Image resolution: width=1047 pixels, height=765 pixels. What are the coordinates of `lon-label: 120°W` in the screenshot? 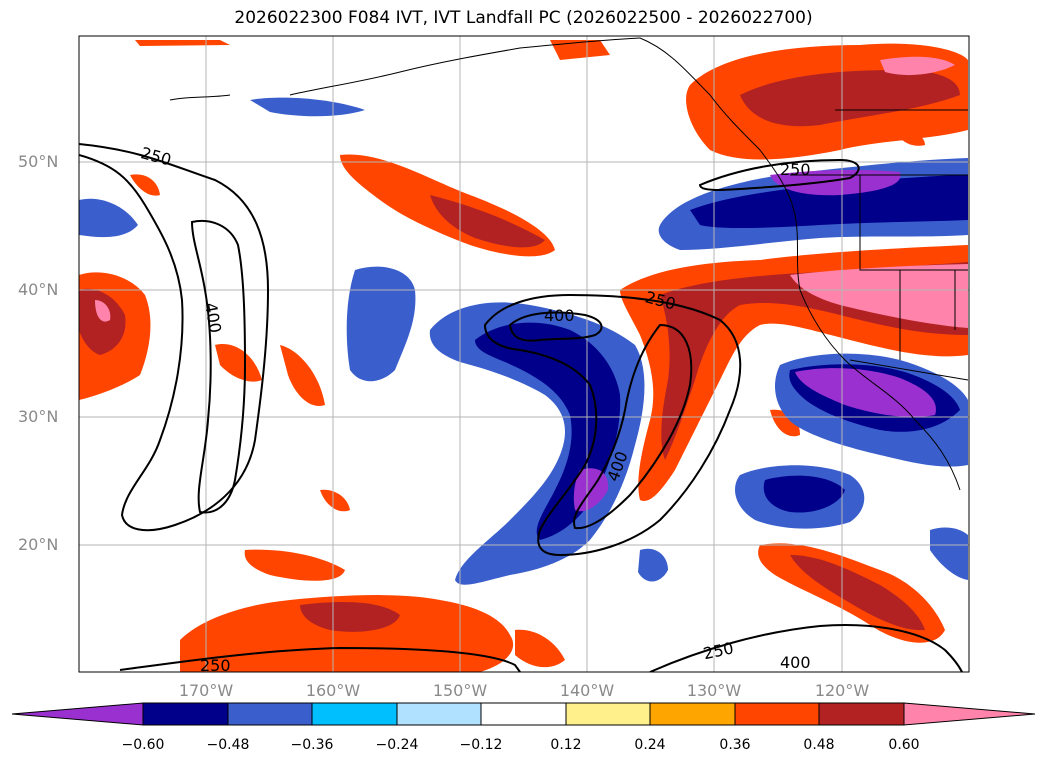 It's located at (842, 690).